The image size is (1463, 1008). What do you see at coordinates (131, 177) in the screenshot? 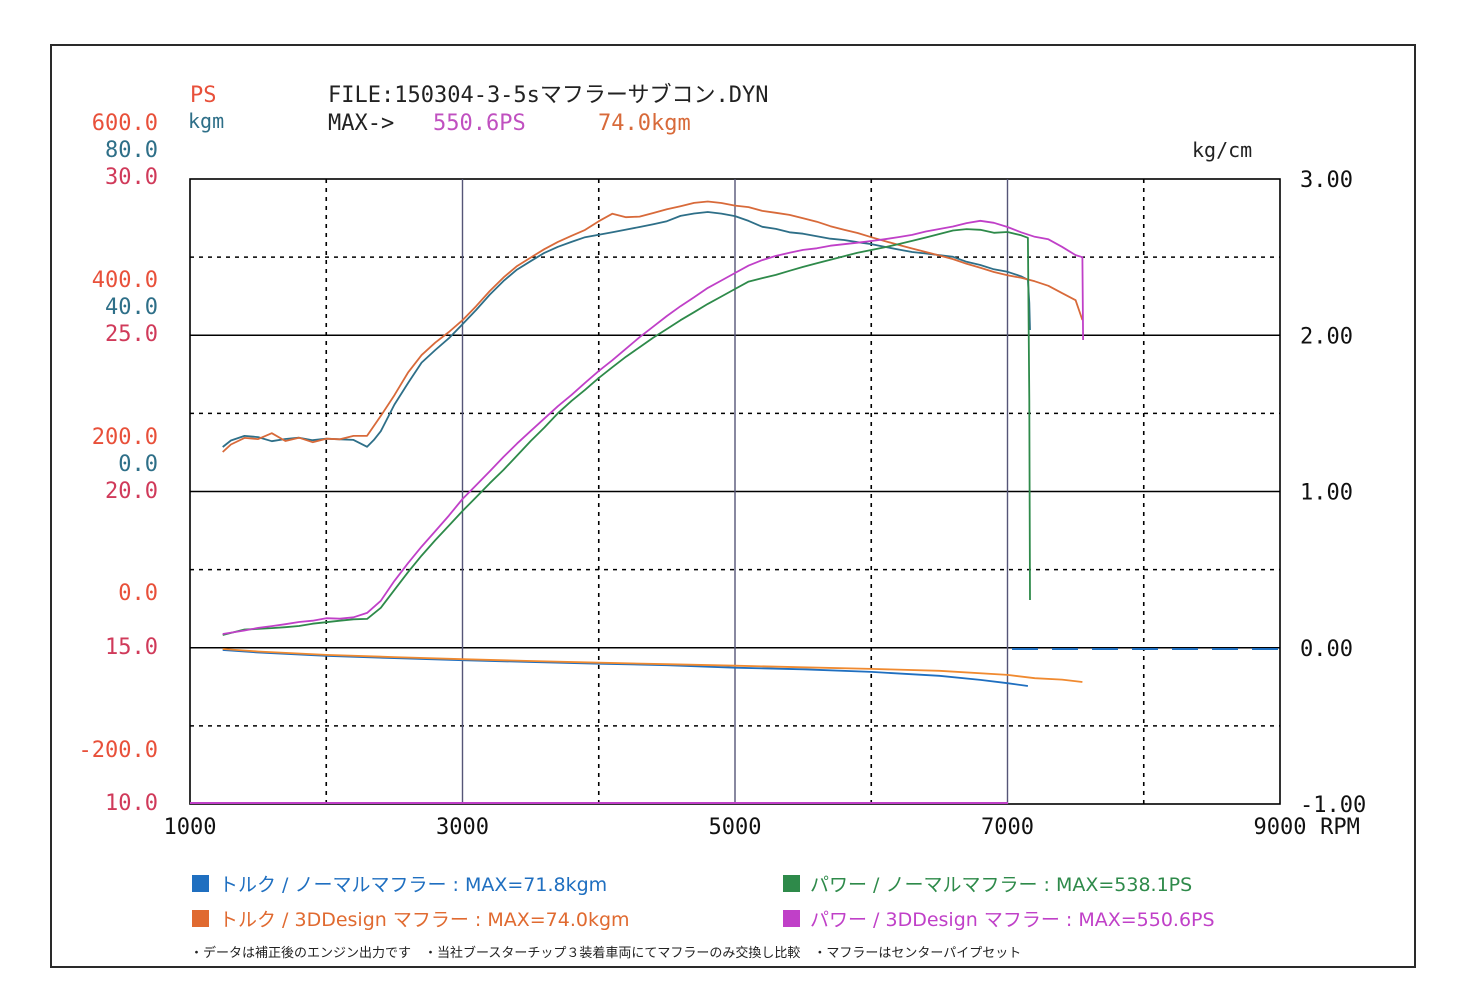
I see `left-axis-label: 30.0` at bounding box center [131, 177].